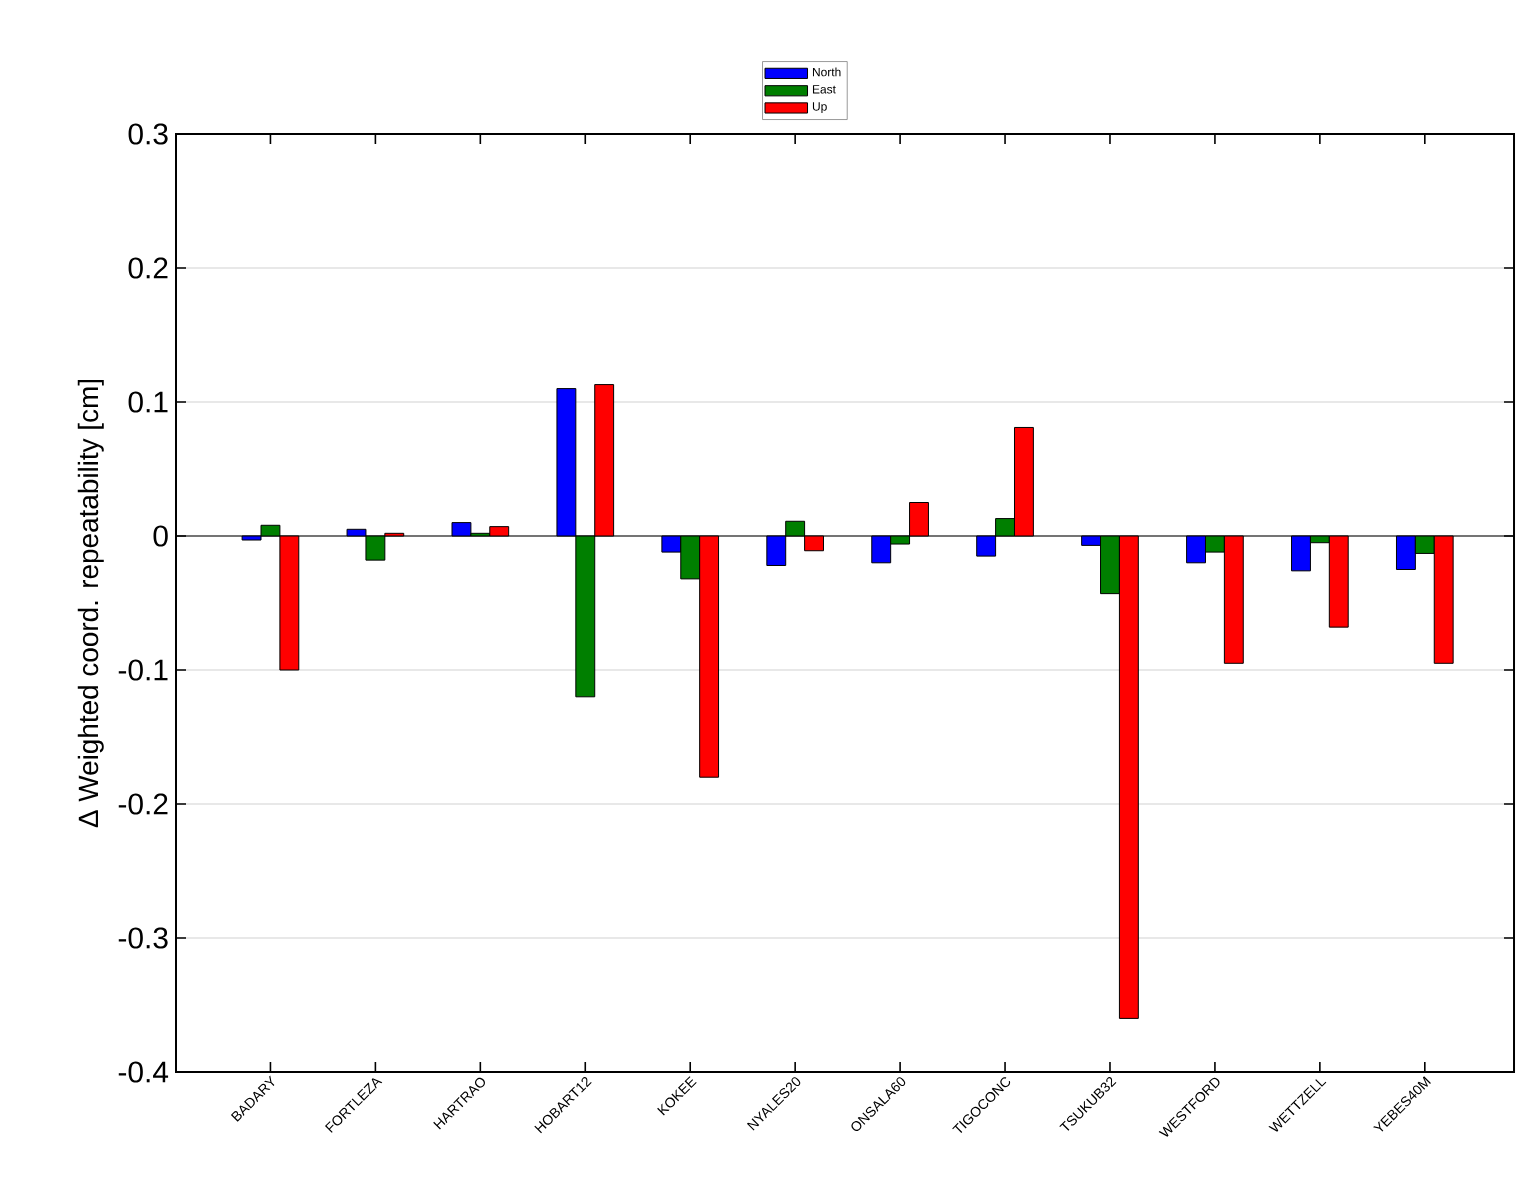  Describe the element at coordinates (148, 402) in the screenshot. I see `y-tick-label: 0.1` at that location.